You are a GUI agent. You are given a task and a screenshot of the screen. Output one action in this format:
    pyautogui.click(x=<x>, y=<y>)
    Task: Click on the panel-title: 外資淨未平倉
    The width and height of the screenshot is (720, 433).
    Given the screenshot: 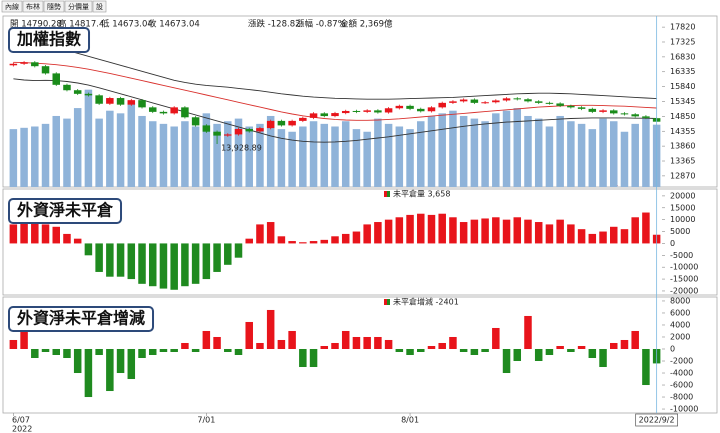 What is the action you would take?
    pyautogui.click(x=65, y=210)
    